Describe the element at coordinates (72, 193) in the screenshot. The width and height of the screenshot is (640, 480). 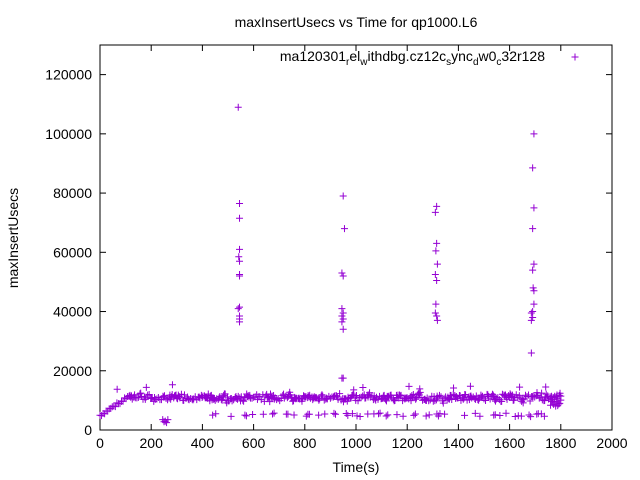
I see `y-tick-label: 80000` at that location.